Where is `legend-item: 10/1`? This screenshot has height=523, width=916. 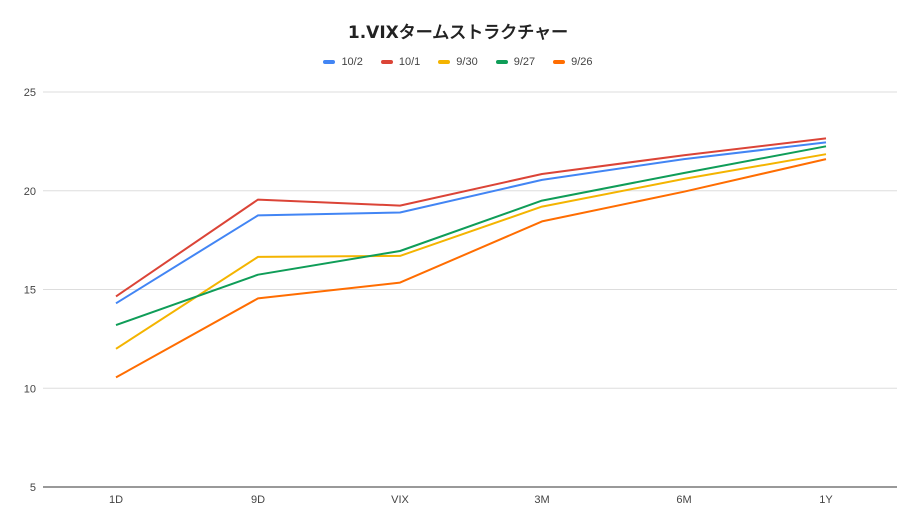
legend-item: 10/1 is located at coordinates (400, 62).